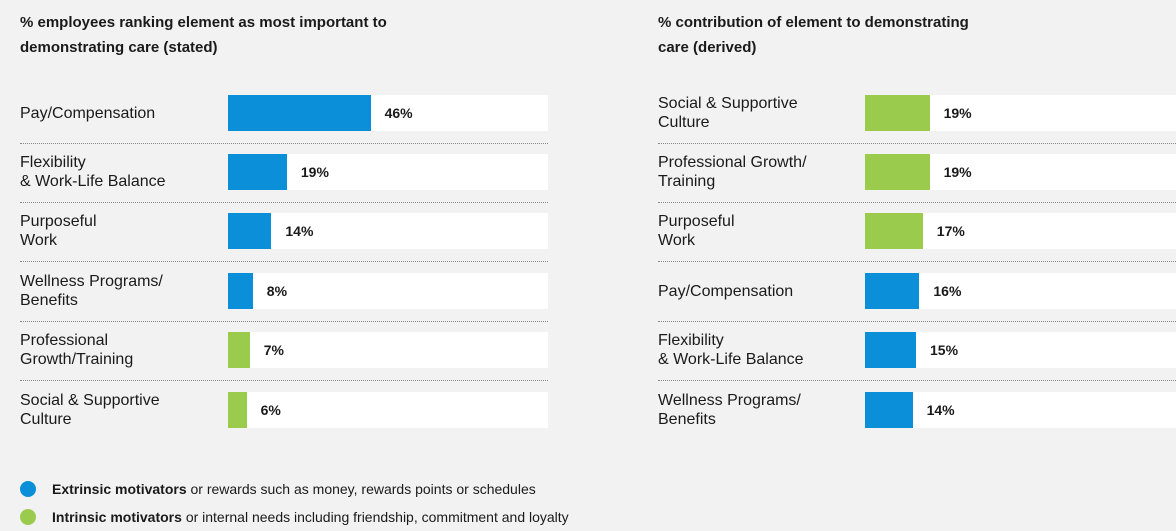 This screenshot has width=1176, height=531. I want to click on legend-name: Extrinsic motivators, so click(119, 489).